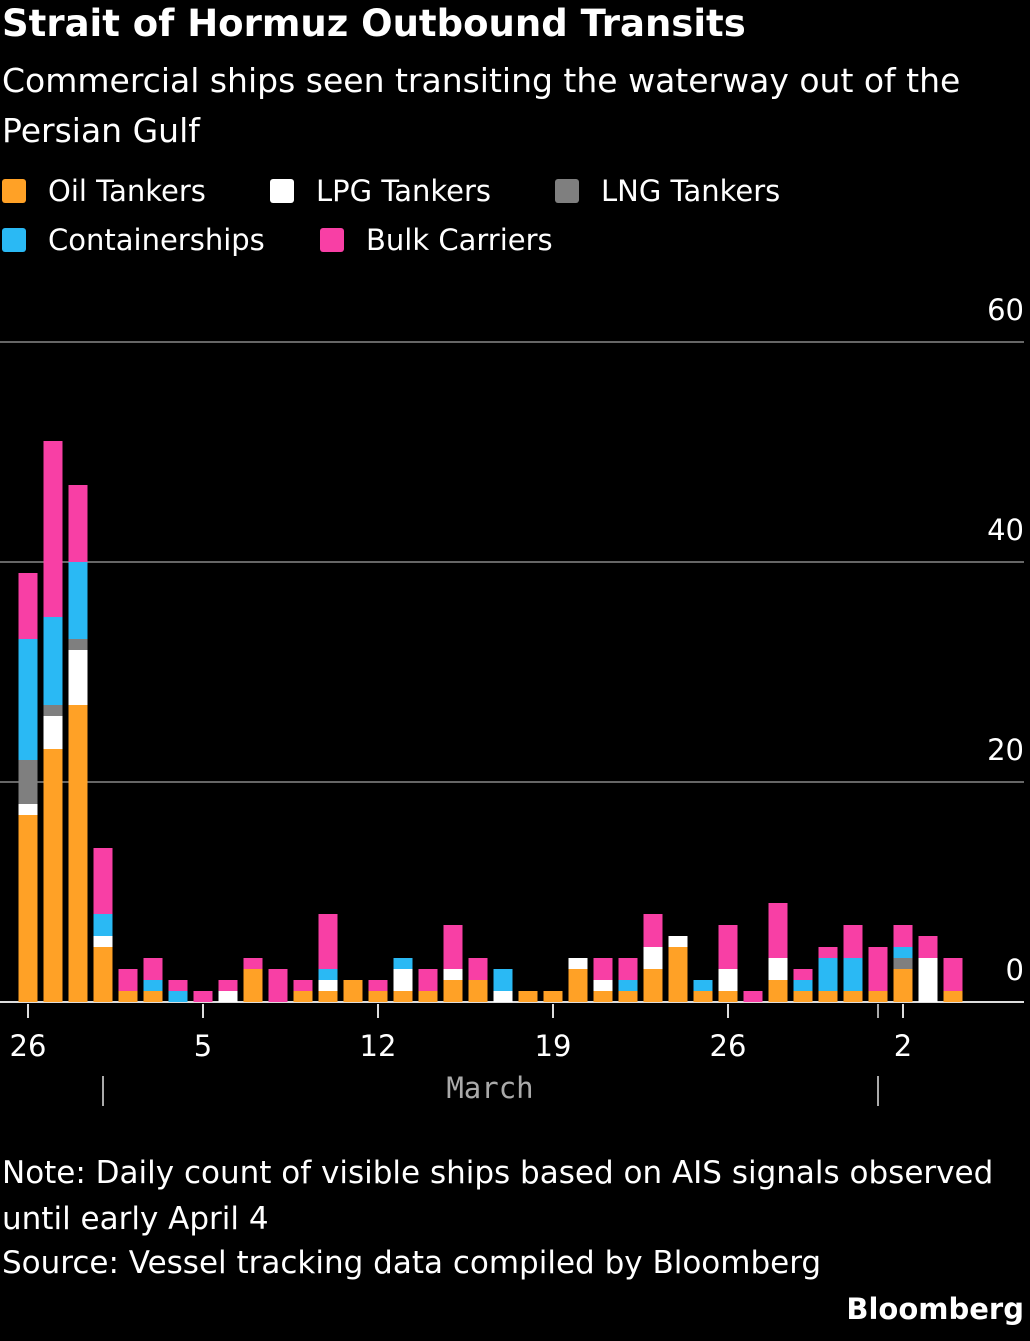  What do you see at coordinates (156, 240) in the screenshot?
I see `legend-label: Containerships` at bounding box center [156, 240].